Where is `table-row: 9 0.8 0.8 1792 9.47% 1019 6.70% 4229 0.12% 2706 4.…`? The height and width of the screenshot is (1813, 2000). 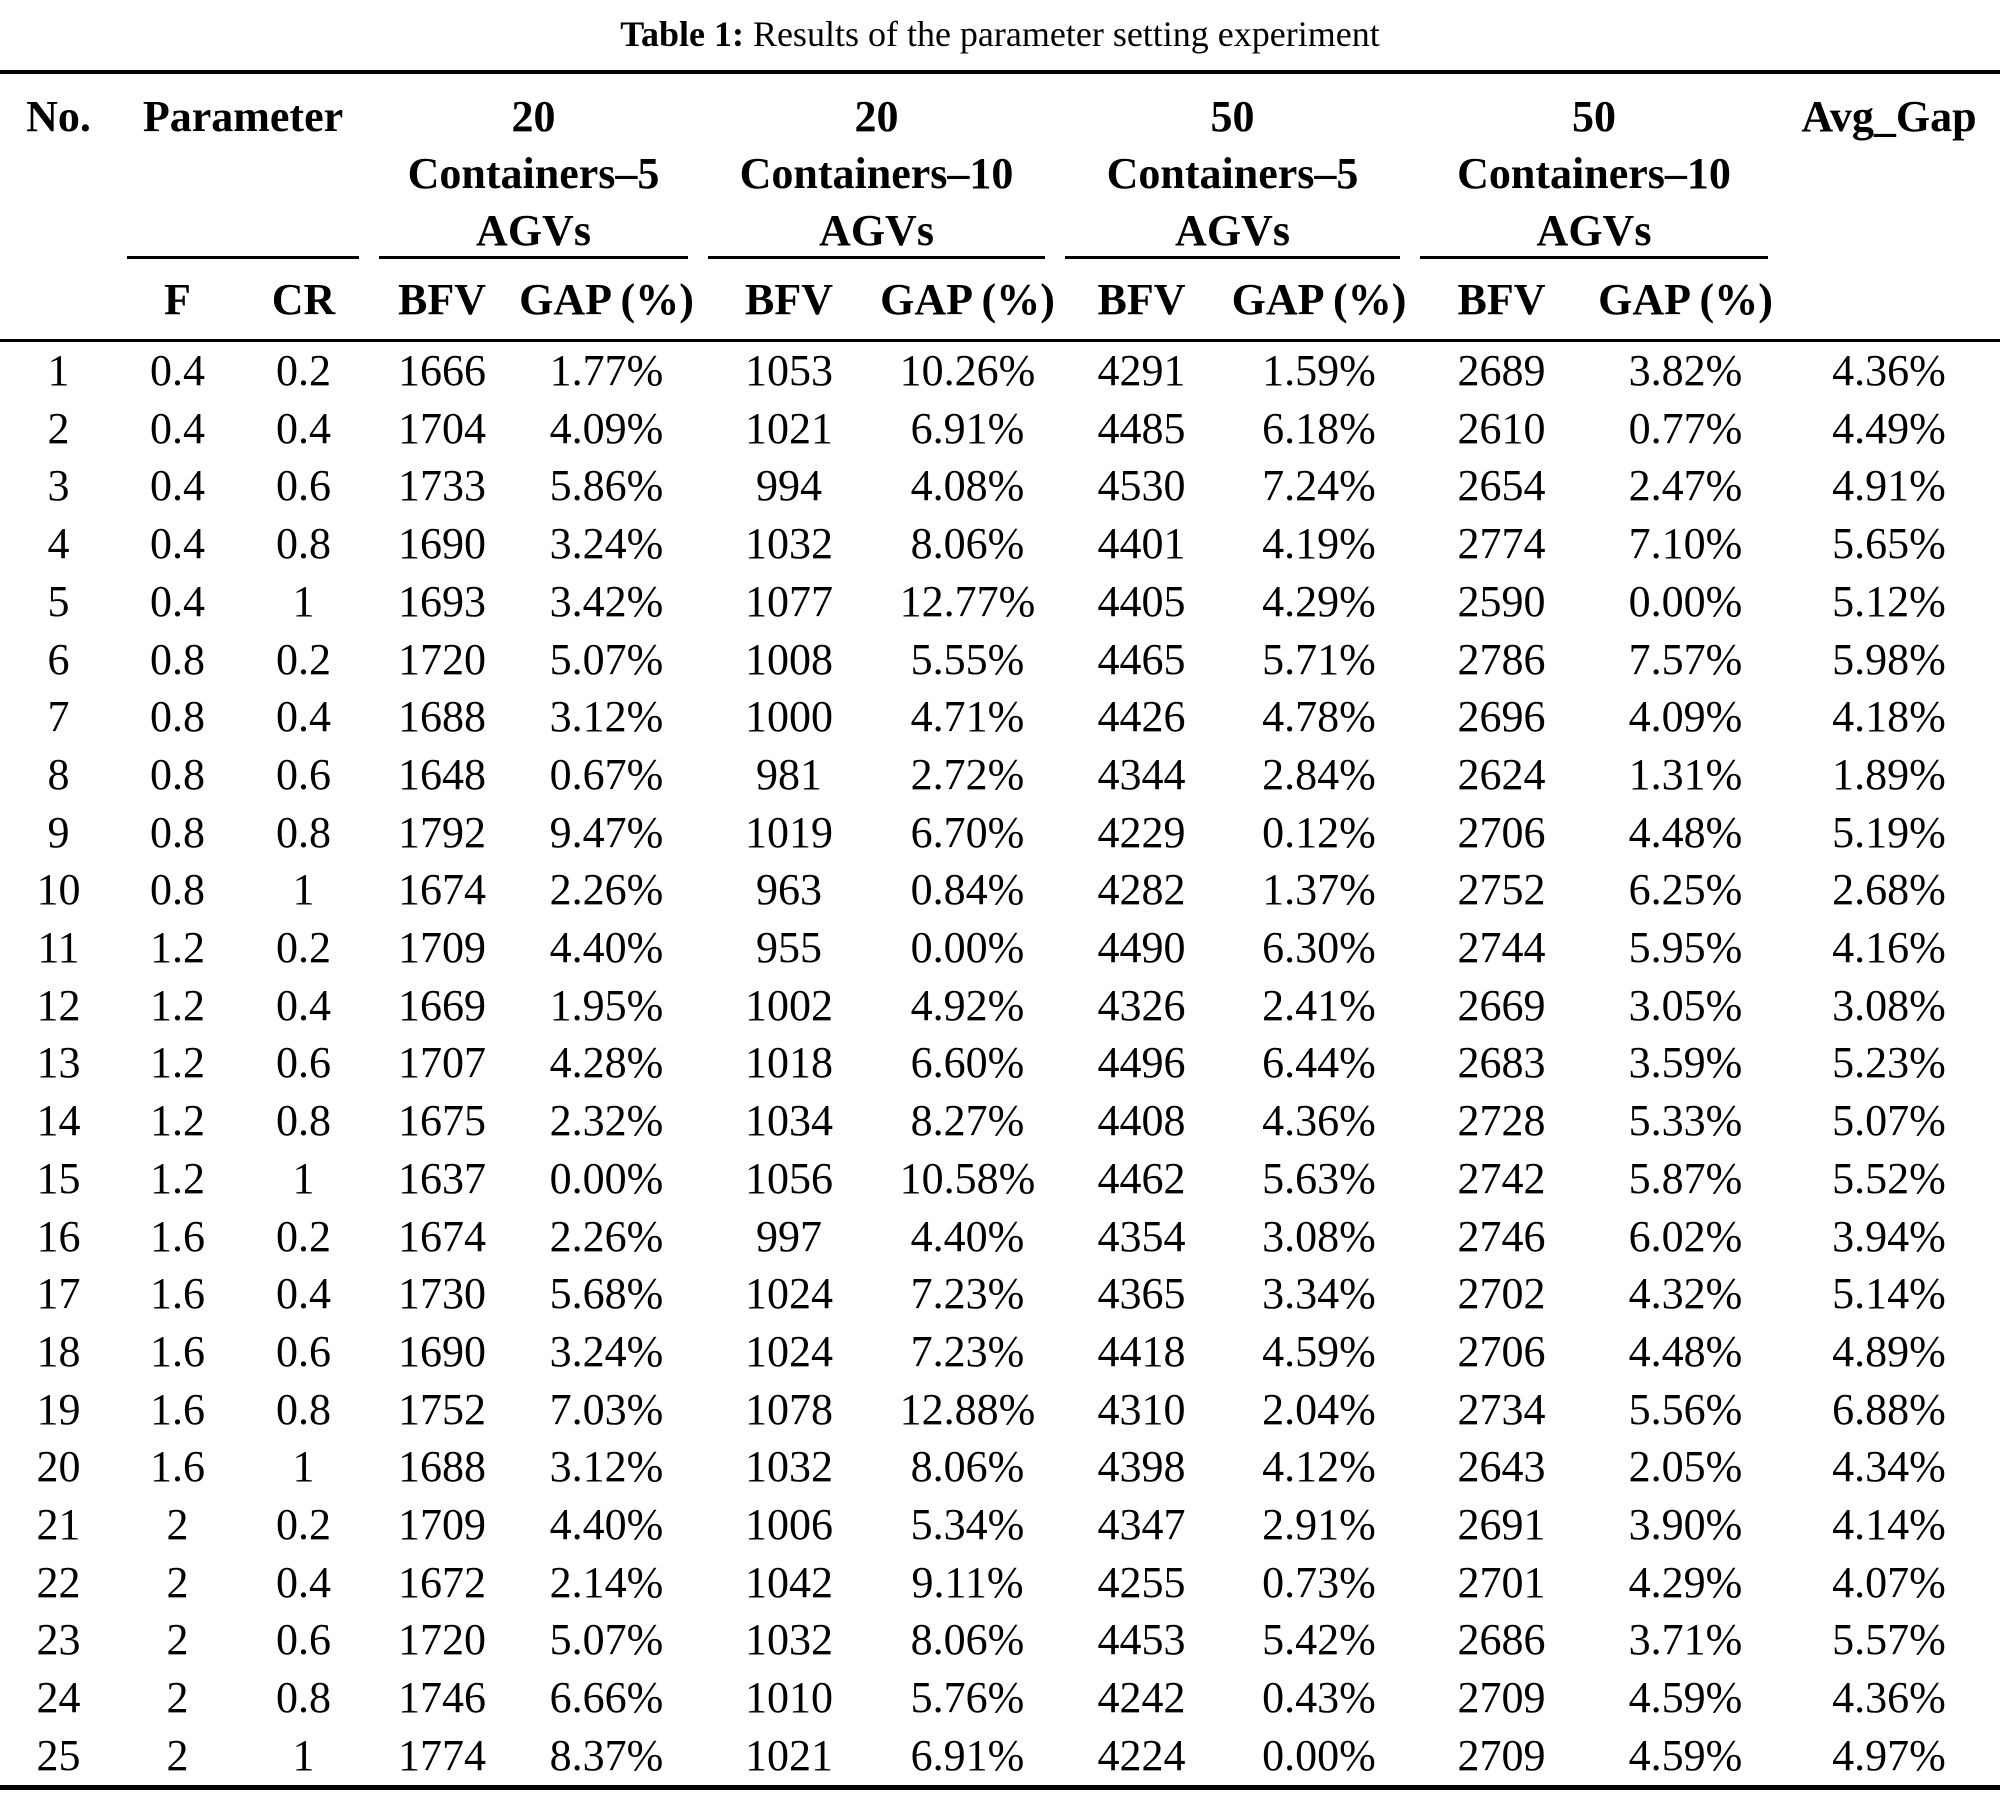 table-row: 9 0.8 0.8 1792 9.47% 1019 6.70% 4229 0.12% 2706 4.… is located at coordinates (1000, 833).